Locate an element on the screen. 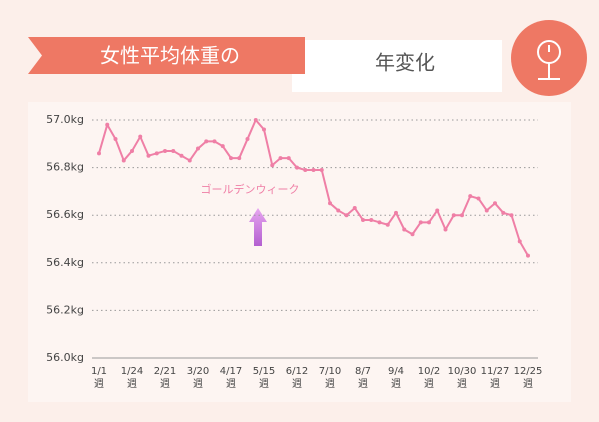 This screenshot has width=599, height=422. x-tick-label: 2/21 週 is located at coordinates (165, 378).